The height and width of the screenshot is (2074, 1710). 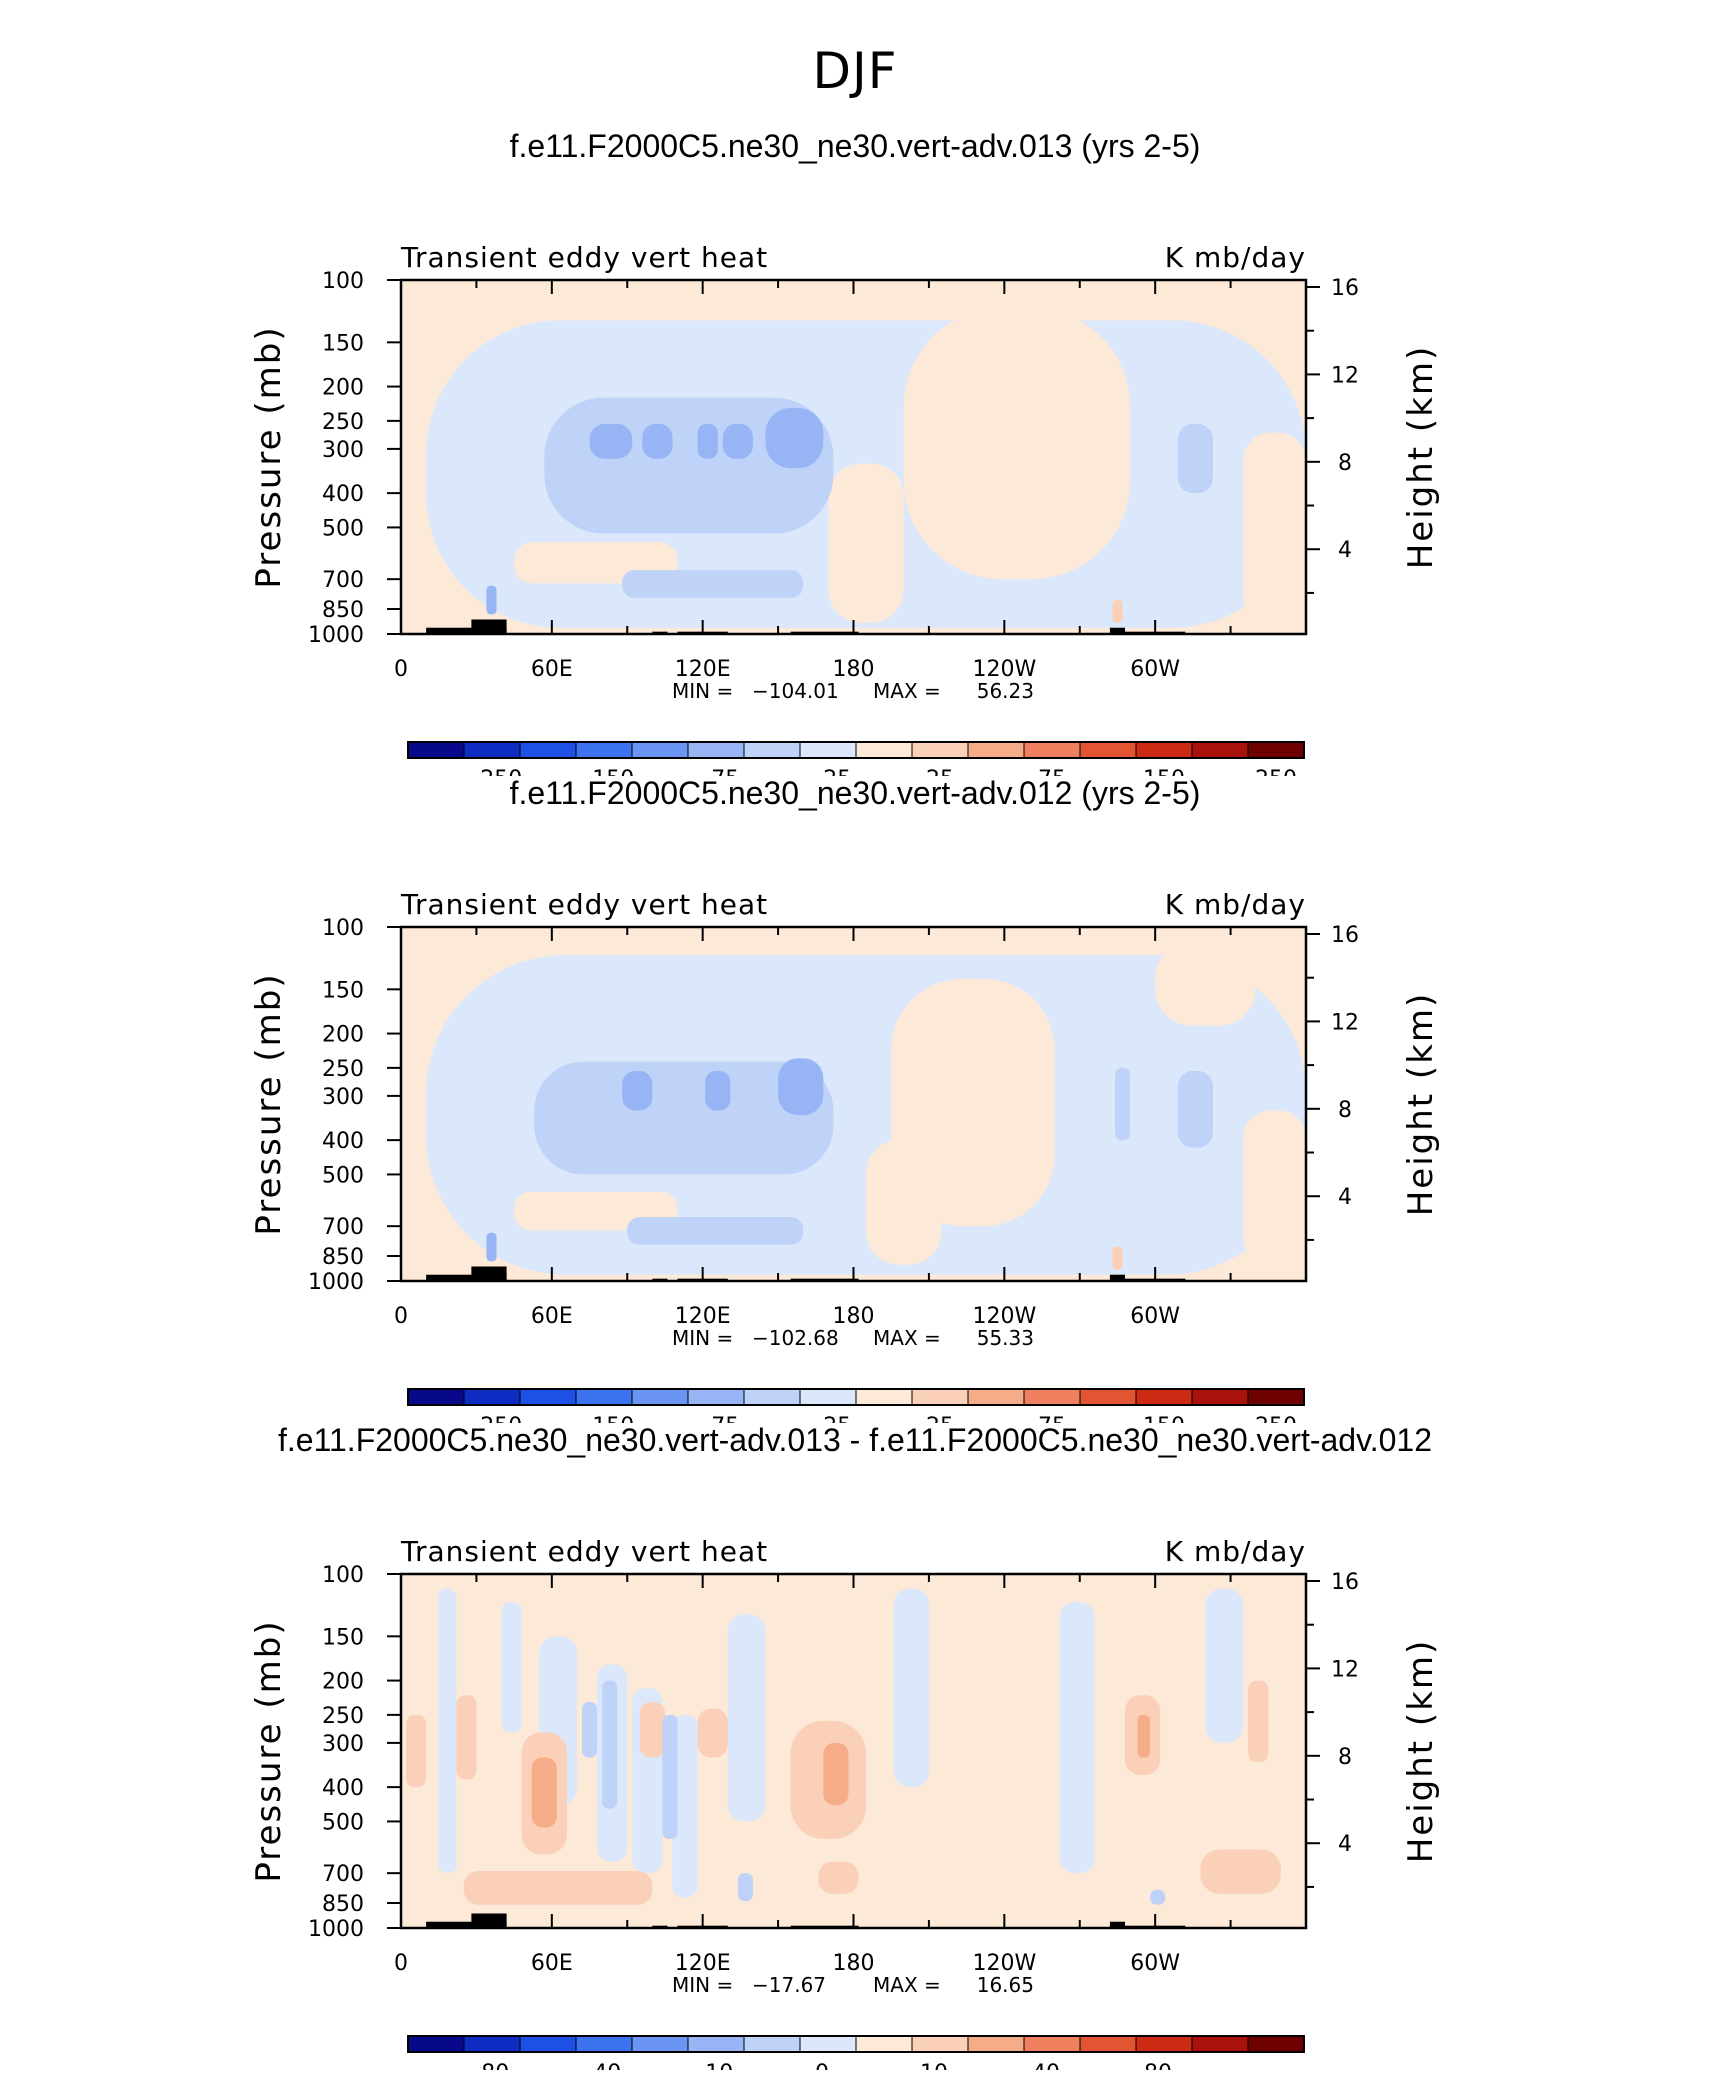 What do you see at coordinates (343, 1141) in the screenshot?
I see `y-tick-label: 400` at bounding box center [343, 1141].